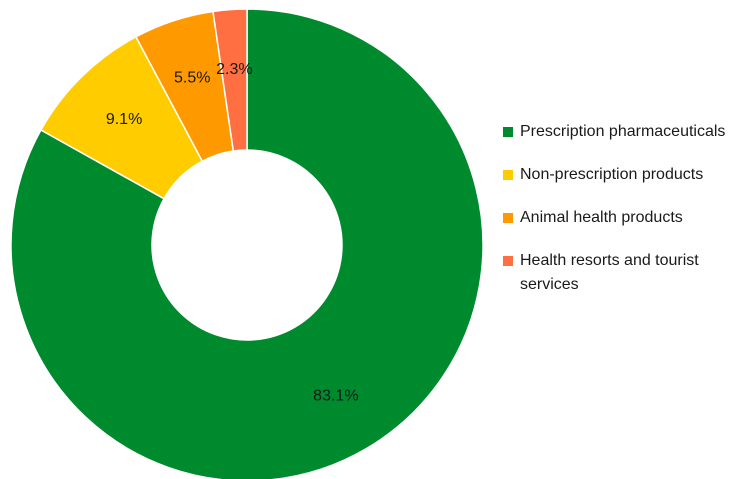  Describe the element at coordinates (609, 272) in the screenshot. I see `legend-label: Health resorts and tourist services` at that location.